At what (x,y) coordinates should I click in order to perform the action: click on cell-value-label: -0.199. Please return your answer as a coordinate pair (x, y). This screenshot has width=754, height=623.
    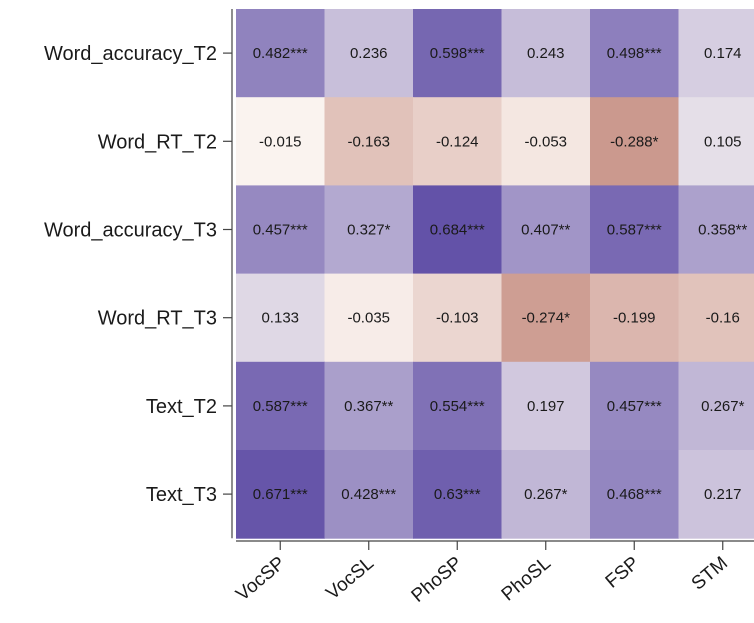
    Looking at the image, I should click on (634, 318).